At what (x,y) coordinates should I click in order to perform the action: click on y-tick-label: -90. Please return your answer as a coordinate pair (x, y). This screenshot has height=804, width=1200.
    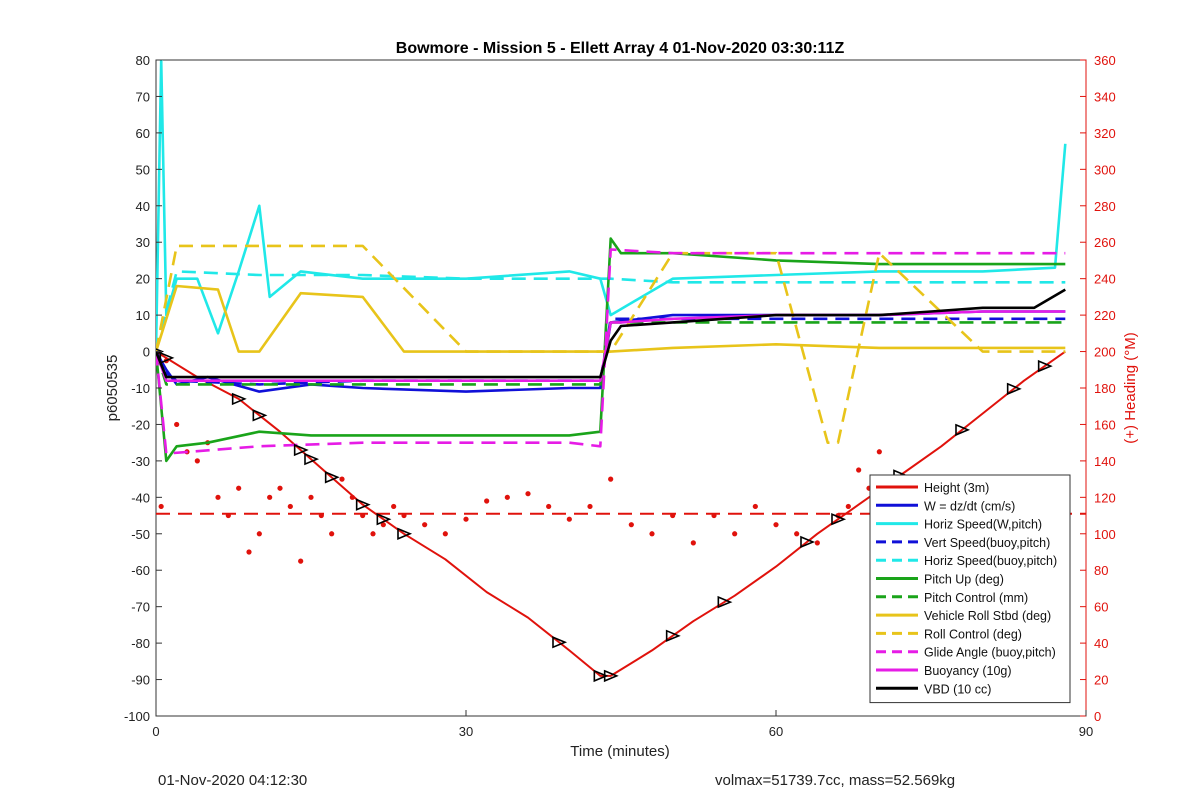
    Looking at the image, I should click on (140, 680).